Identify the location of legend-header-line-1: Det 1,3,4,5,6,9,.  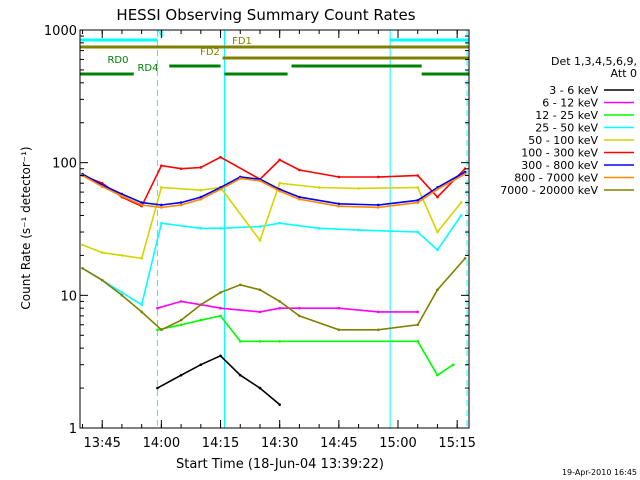
(594, 61).